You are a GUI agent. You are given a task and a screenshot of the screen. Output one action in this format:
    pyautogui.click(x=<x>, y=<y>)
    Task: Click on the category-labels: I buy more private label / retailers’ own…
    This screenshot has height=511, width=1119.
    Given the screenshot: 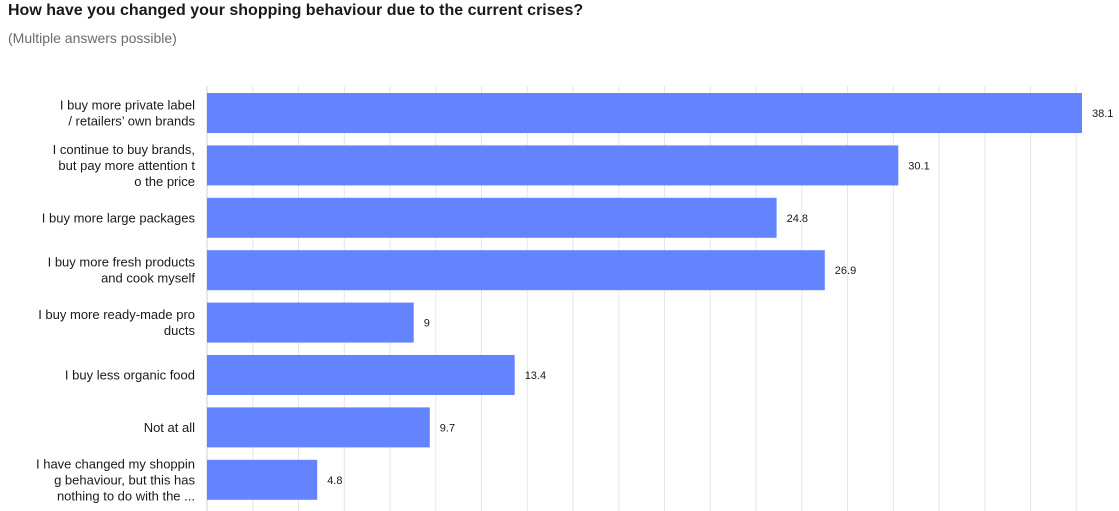 What is the action you would take?
    pyautogui.click(x=115, y=301)
    